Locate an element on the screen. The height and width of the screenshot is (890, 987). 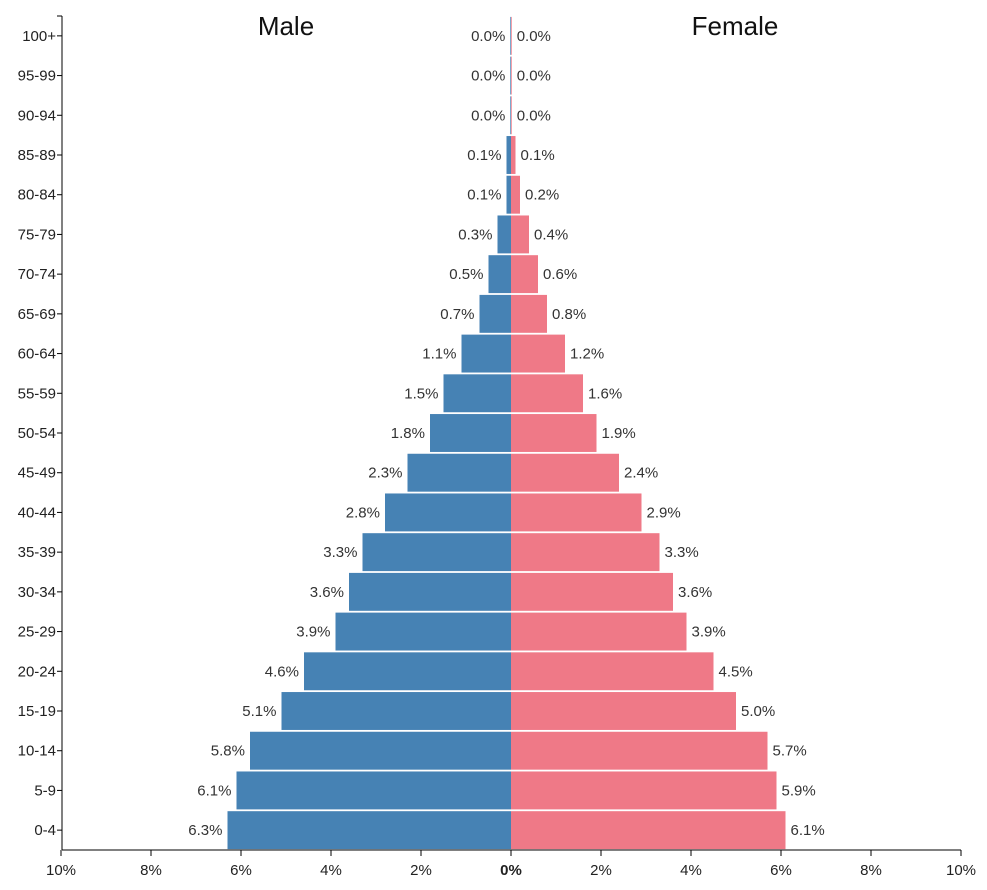
female-value-label: 4.5% is located at coordinates (736, 671).